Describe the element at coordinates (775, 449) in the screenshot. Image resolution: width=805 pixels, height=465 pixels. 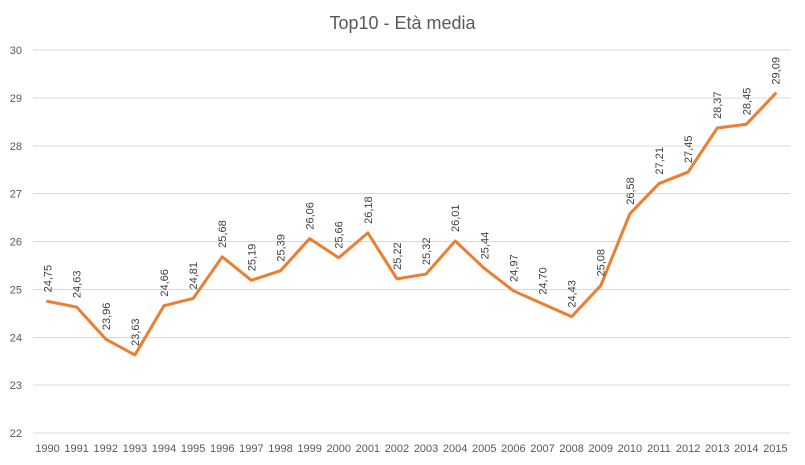
I see `x-tick-label: 2015` at that location.